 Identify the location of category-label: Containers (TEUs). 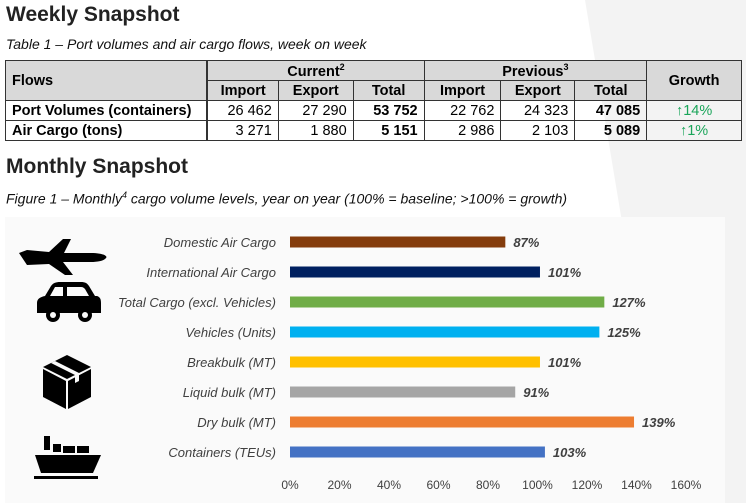
(222, 452).